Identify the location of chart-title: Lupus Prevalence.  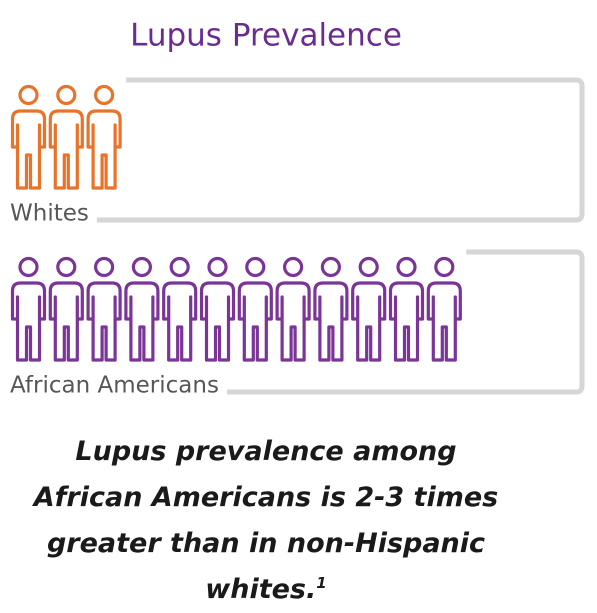
(266, 36).